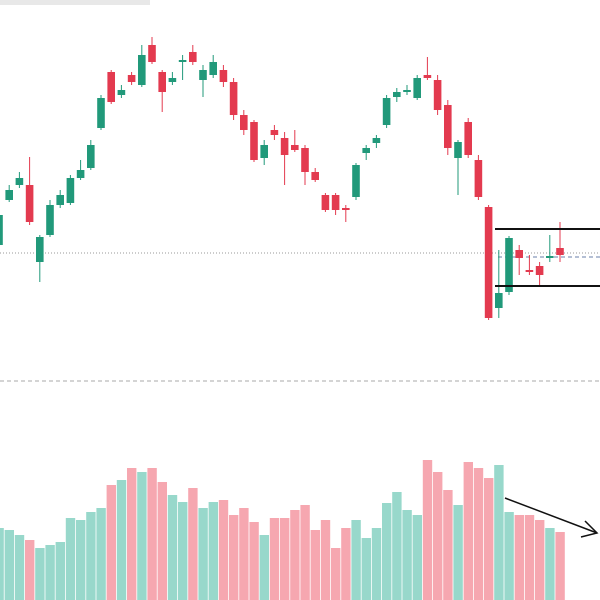 This screenshot has height=600, width=600. What do you see at coordinates (551, 515) in the screenshot?
I see `trend-arrow` at bounding box center [551, 515].